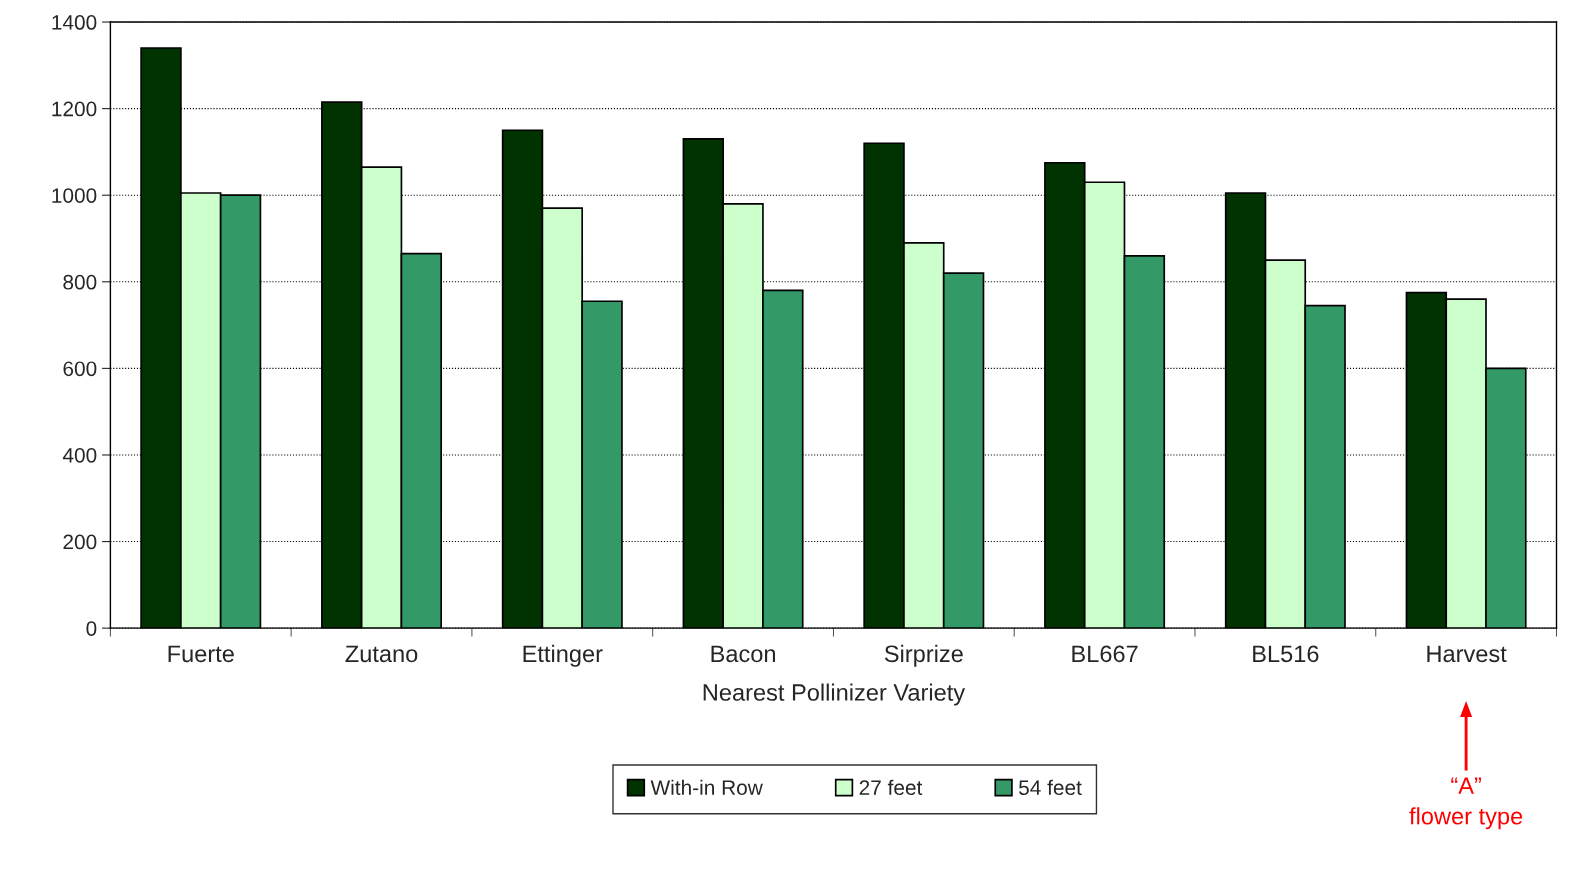 Image resolution: width=1577 pixels, height=881 pixels. What do you see at coordinates (923, 655) in the screenshot?
I see `x-tick-label: Sirprize` at bounding box center [923, 655].